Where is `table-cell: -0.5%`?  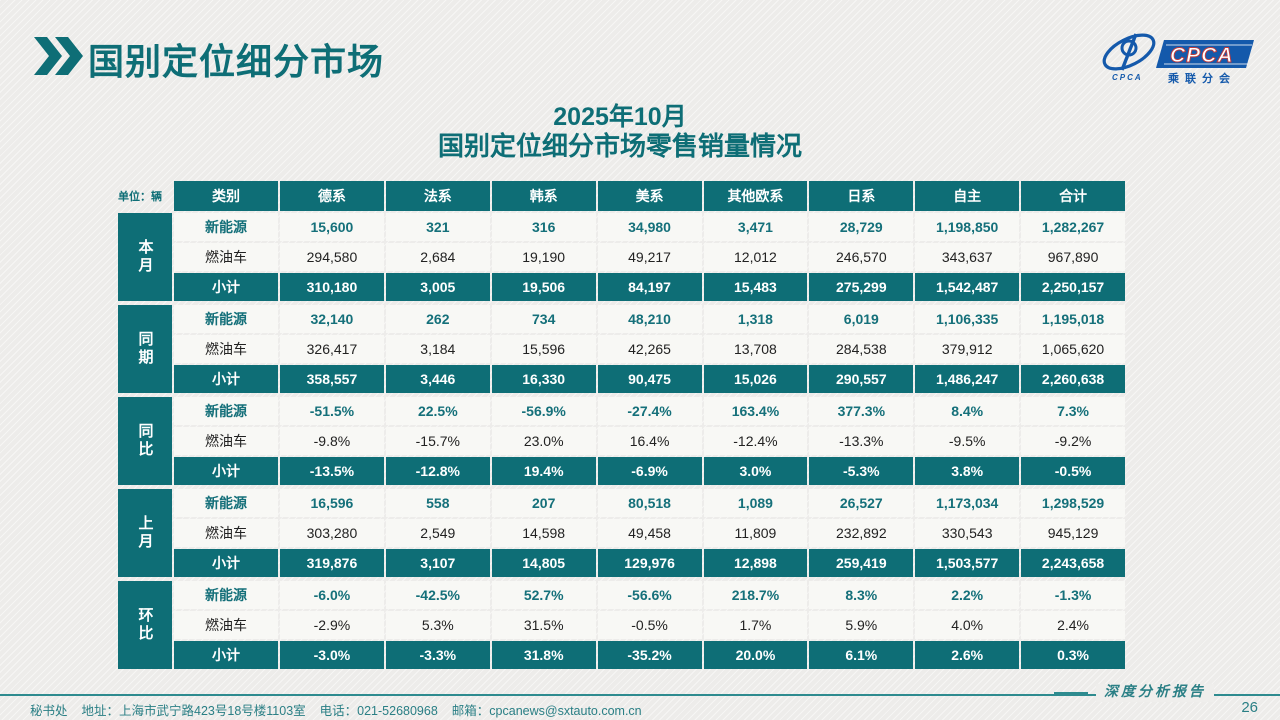 table-cell: -0.5% is located at coordinates (649, 625).